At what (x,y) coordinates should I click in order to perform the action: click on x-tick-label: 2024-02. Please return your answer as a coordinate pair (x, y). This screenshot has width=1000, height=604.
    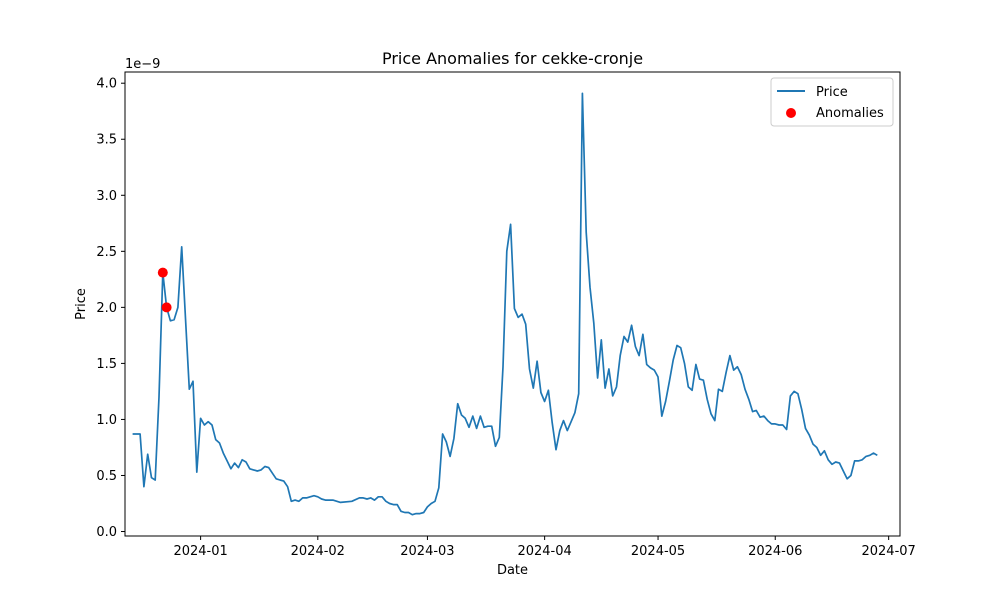
    Looking at the image, I should click on (318, 551).